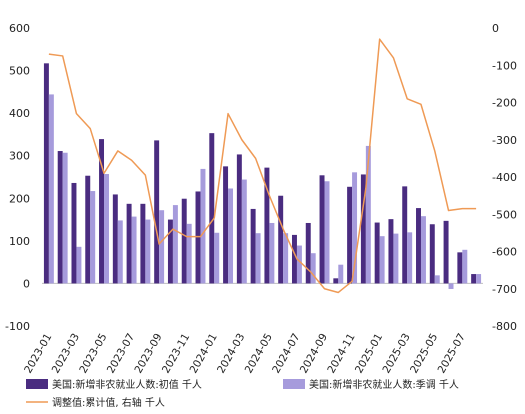 Image resolution: width=525 pixels, height=414 pixels. What do you see at coordinates (19, 71) in the screenshot?
I see `left-axis-tick-label: 500` at bounding box center [19, 71].